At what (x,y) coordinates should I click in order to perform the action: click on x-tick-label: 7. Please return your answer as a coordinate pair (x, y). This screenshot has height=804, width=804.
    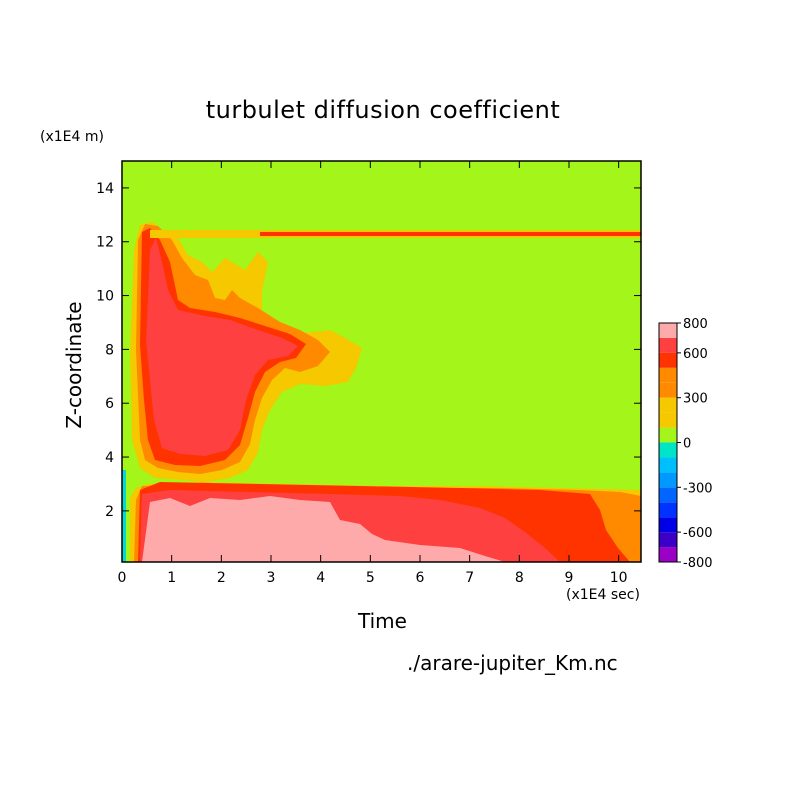
    Looking at the image, I should click on (469, 578).